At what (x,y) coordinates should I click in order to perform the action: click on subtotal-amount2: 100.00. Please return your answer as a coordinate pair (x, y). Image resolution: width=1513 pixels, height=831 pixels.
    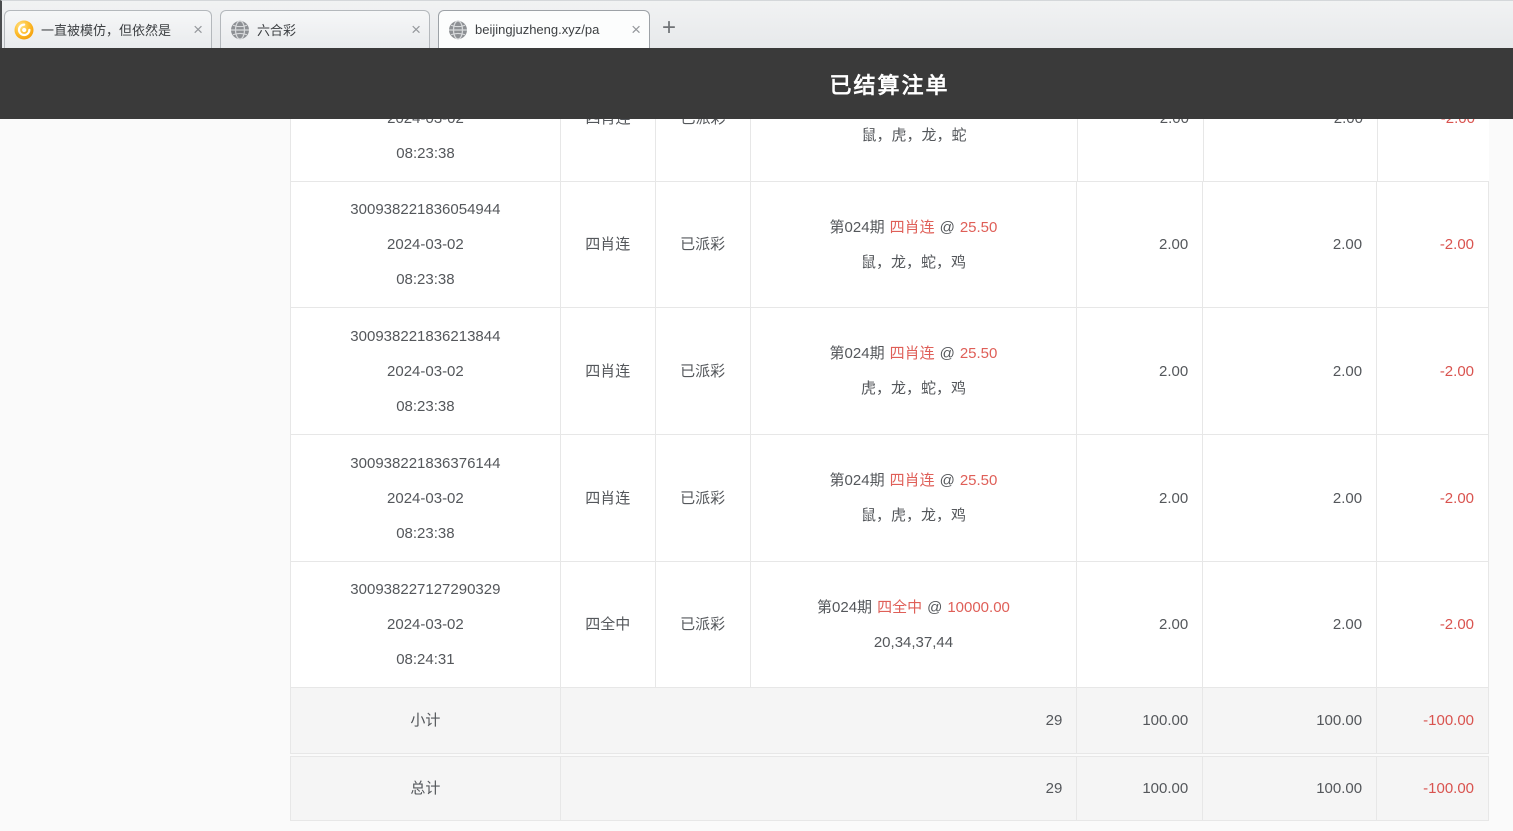
    Looking at the image, I should click on (1339, 720).